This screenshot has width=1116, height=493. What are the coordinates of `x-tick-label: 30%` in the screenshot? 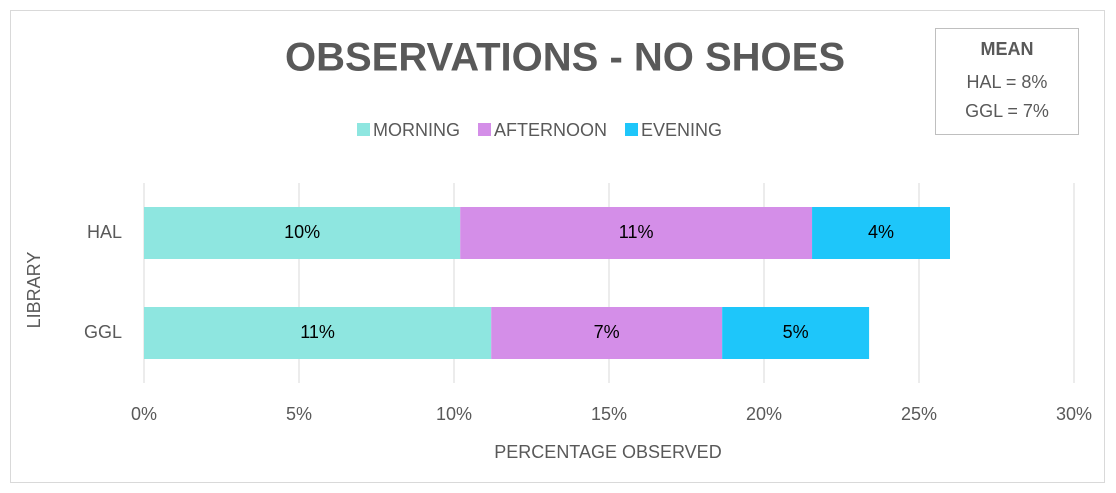 It's located at (1074, 414).